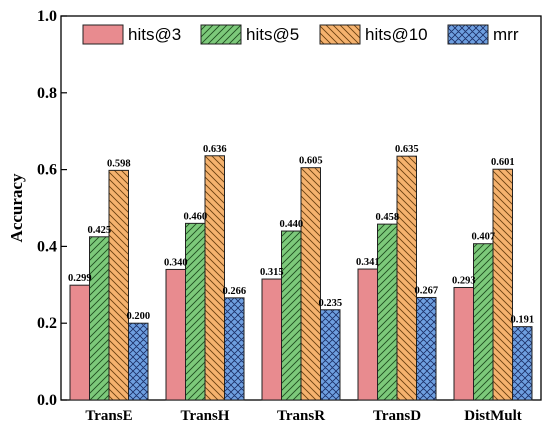 The width and height of the screenshot is (550, 427). Describe the element at coordinates (368, 262) in the screenshot. I see `data-label-hits3: 0.341` at that location.